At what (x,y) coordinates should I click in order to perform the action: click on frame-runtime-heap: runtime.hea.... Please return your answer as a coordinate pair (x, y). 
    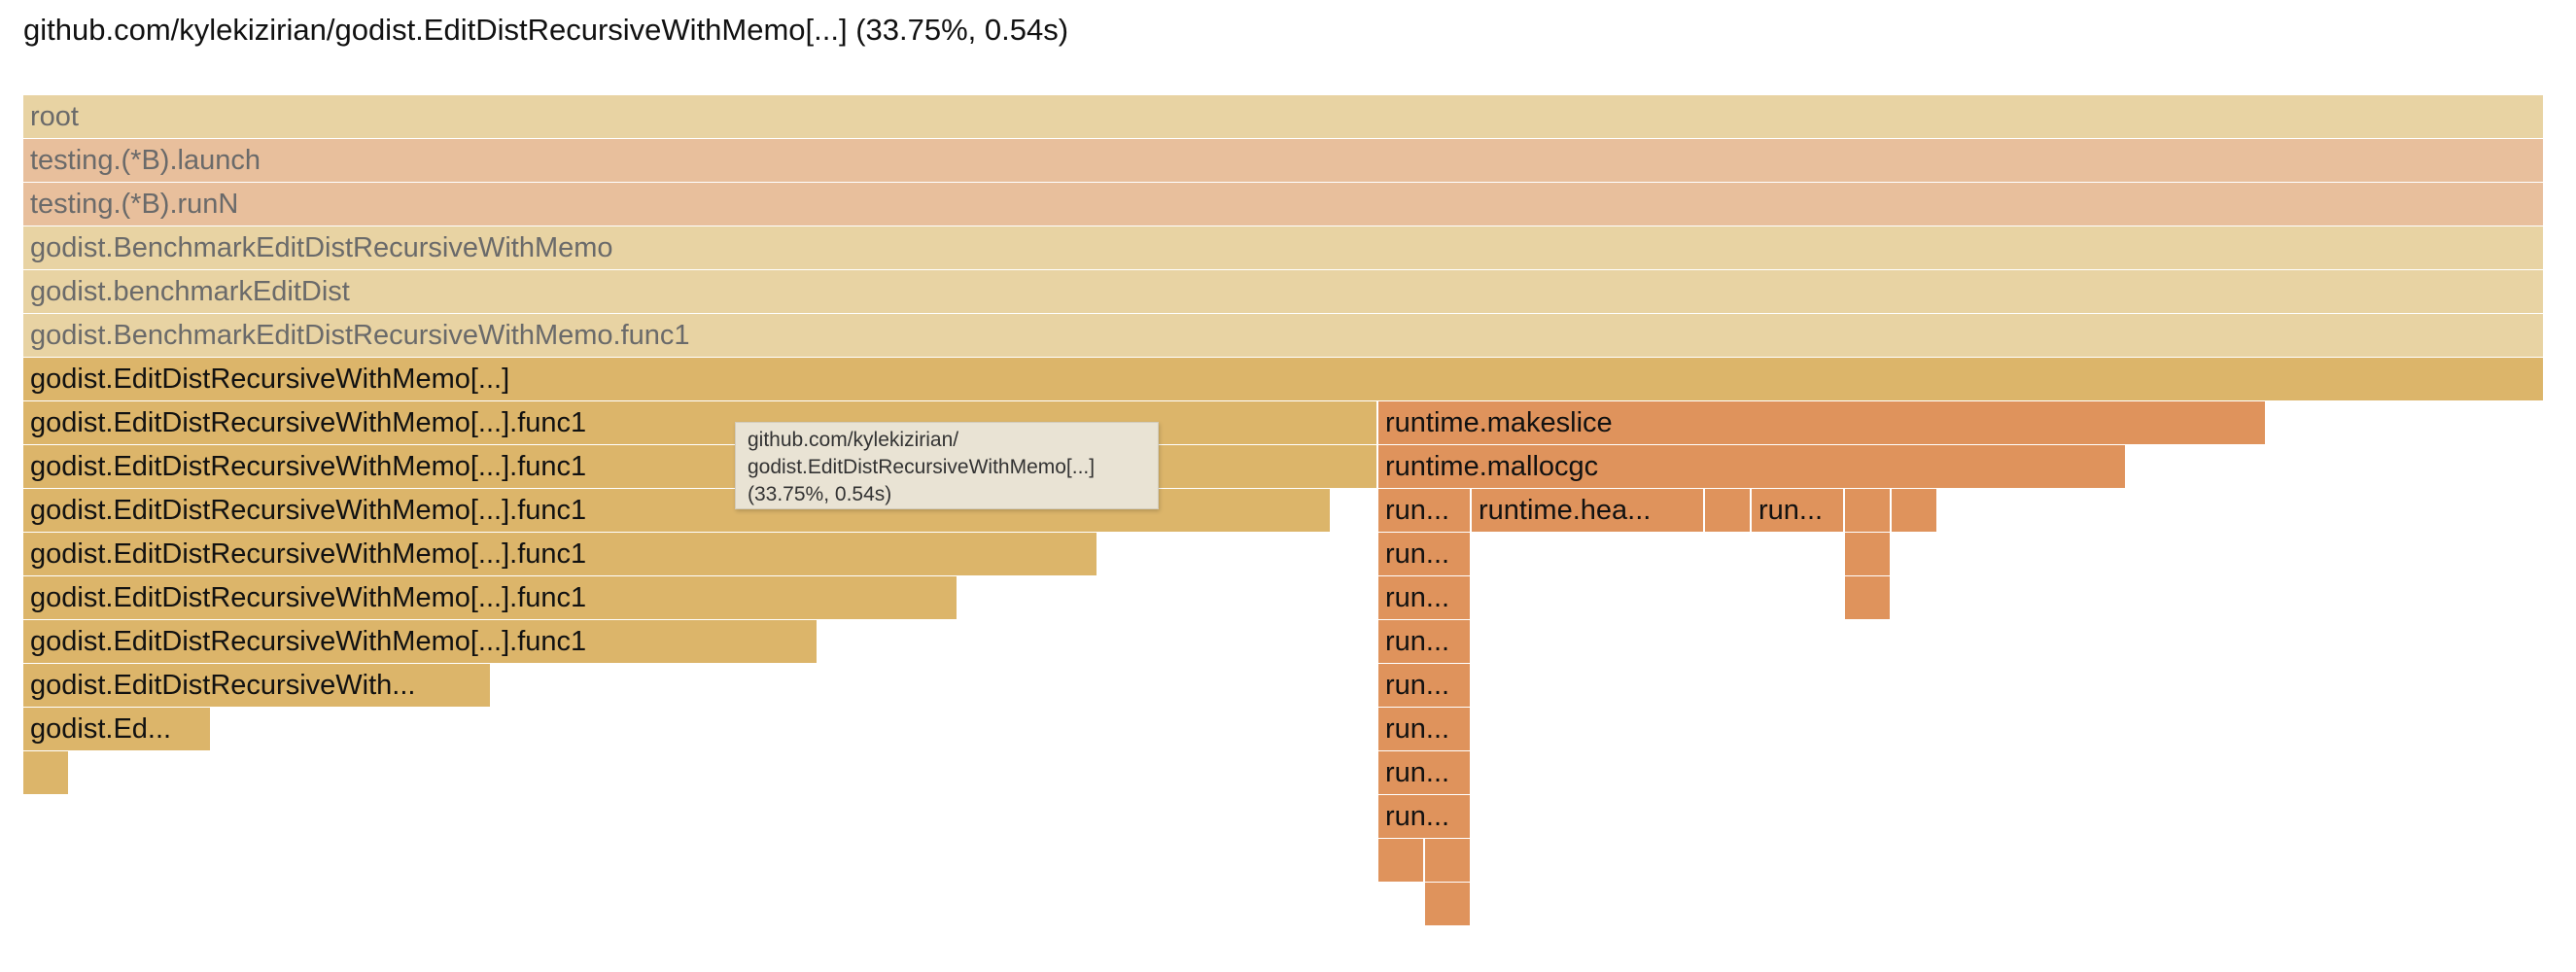
    Looking at the image, I should click on (1589, 510).